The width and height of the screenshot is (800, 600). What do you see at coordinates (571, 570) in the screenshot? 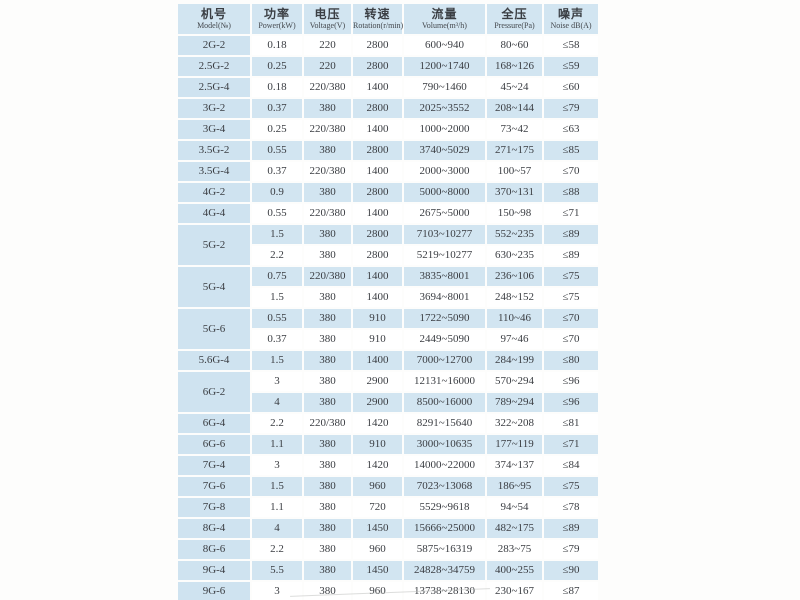
I see `cell-noise: ≤90` at bounding box center [571, 570].